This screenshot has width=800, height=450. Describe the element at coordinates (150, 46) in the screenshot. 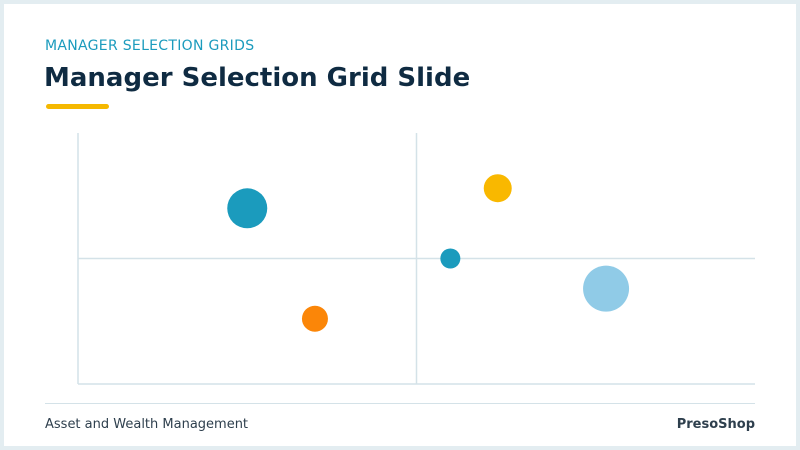

I see `slide-eyebrow: MANAGER SELECTION GRIDS` at that location.